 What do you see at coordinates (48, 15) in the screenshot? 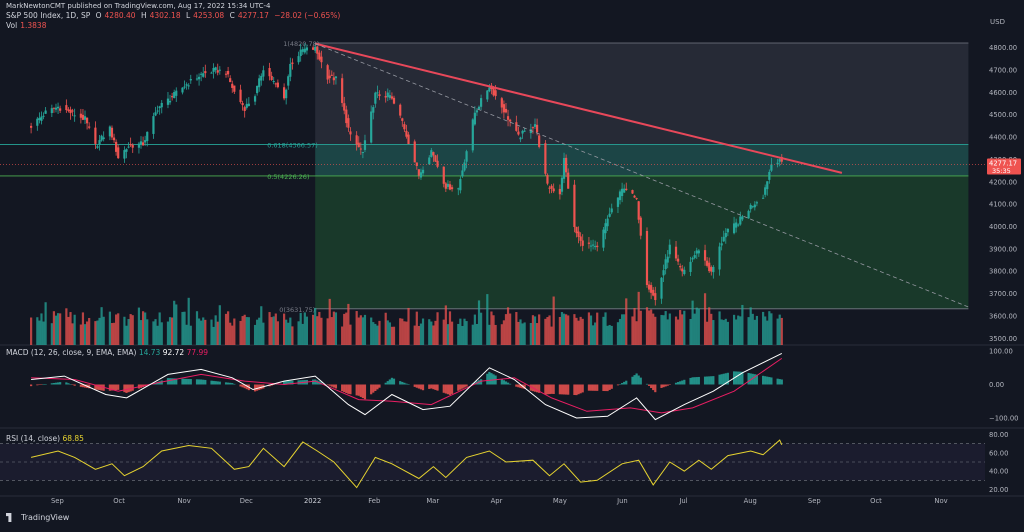
I see `symbol-title: S&P 500 Index, 1D, SP` at bounding box center [48, 15].